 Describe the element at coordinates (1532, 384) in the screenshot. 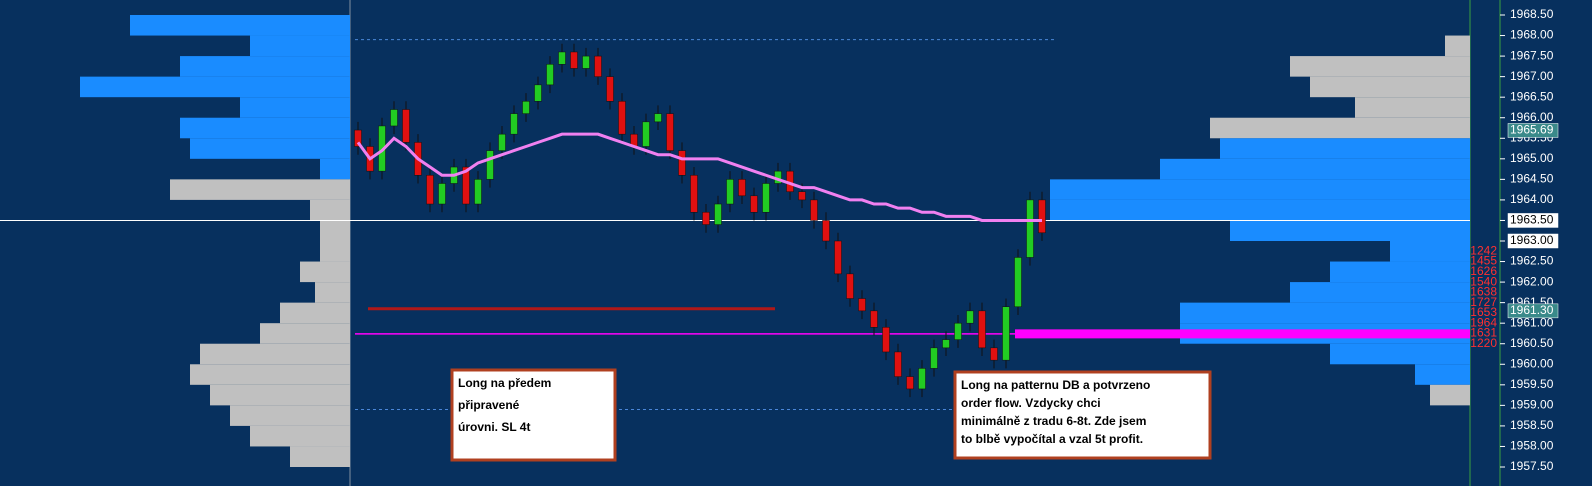

I see `y-tick-label: 1959.50` at that location.